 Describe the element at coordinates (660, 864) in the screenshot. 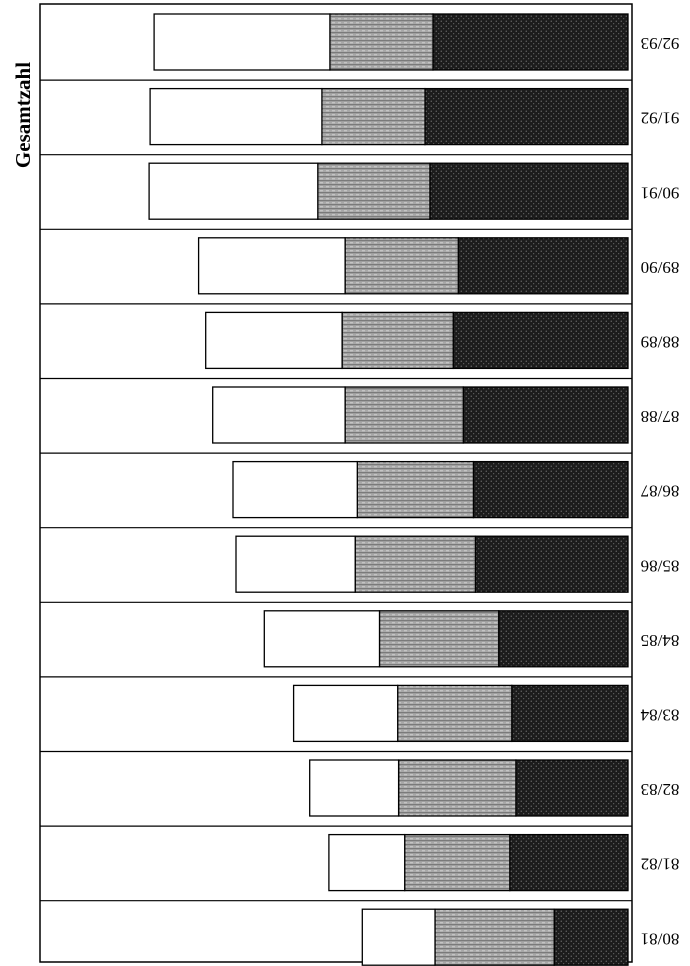

I see `category-label: 81/82` at that location.